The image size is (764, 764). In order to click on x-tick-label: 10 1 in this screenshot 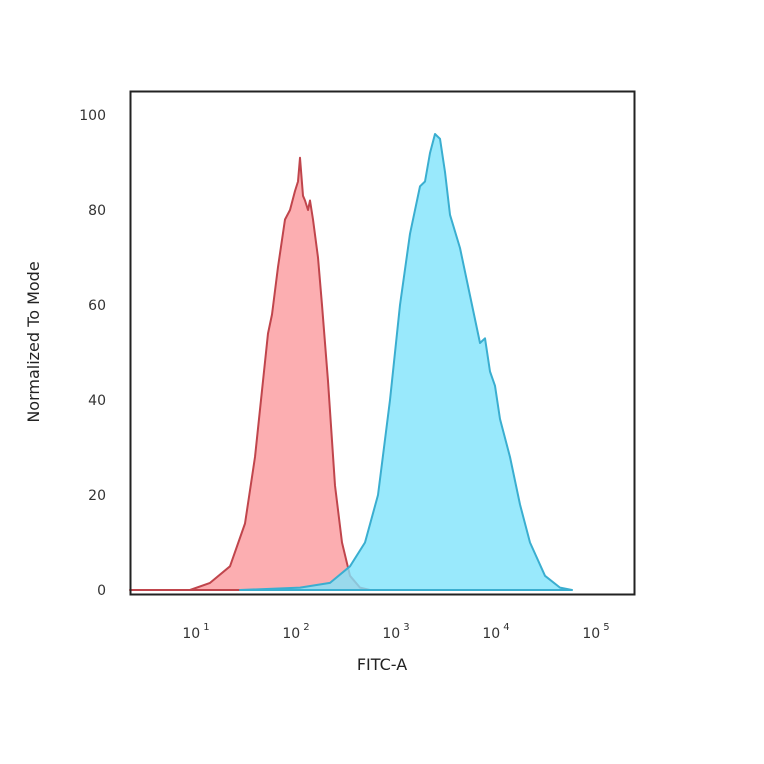, I will do `click(195, 632)`.